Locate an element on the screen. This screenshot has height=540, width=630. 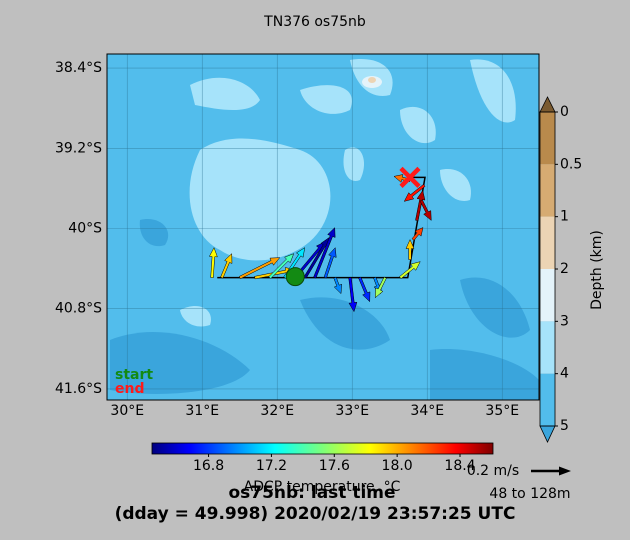
temp-tick-label: 17.6 is located at coordinates (334, 466).